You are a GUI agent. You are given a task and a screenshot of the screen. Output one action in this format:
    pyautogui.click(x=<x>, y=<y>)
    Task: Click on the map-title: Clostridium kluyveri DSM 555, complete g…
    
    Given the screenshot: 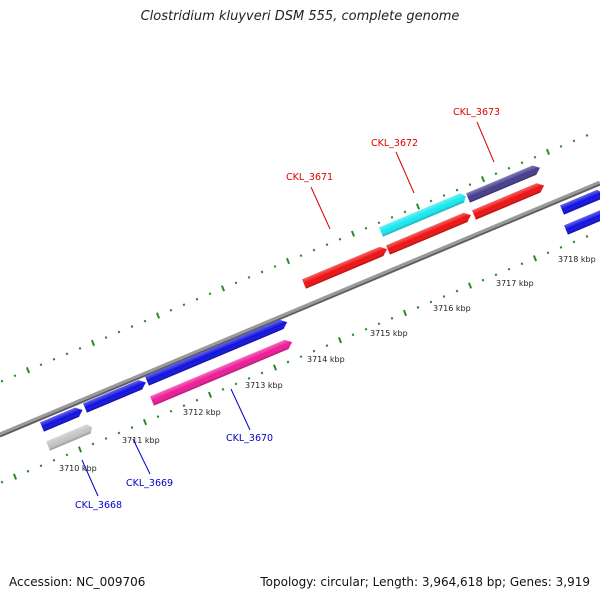 What is the action you would take?
    pyautogui.click(x=300, y=16)
    